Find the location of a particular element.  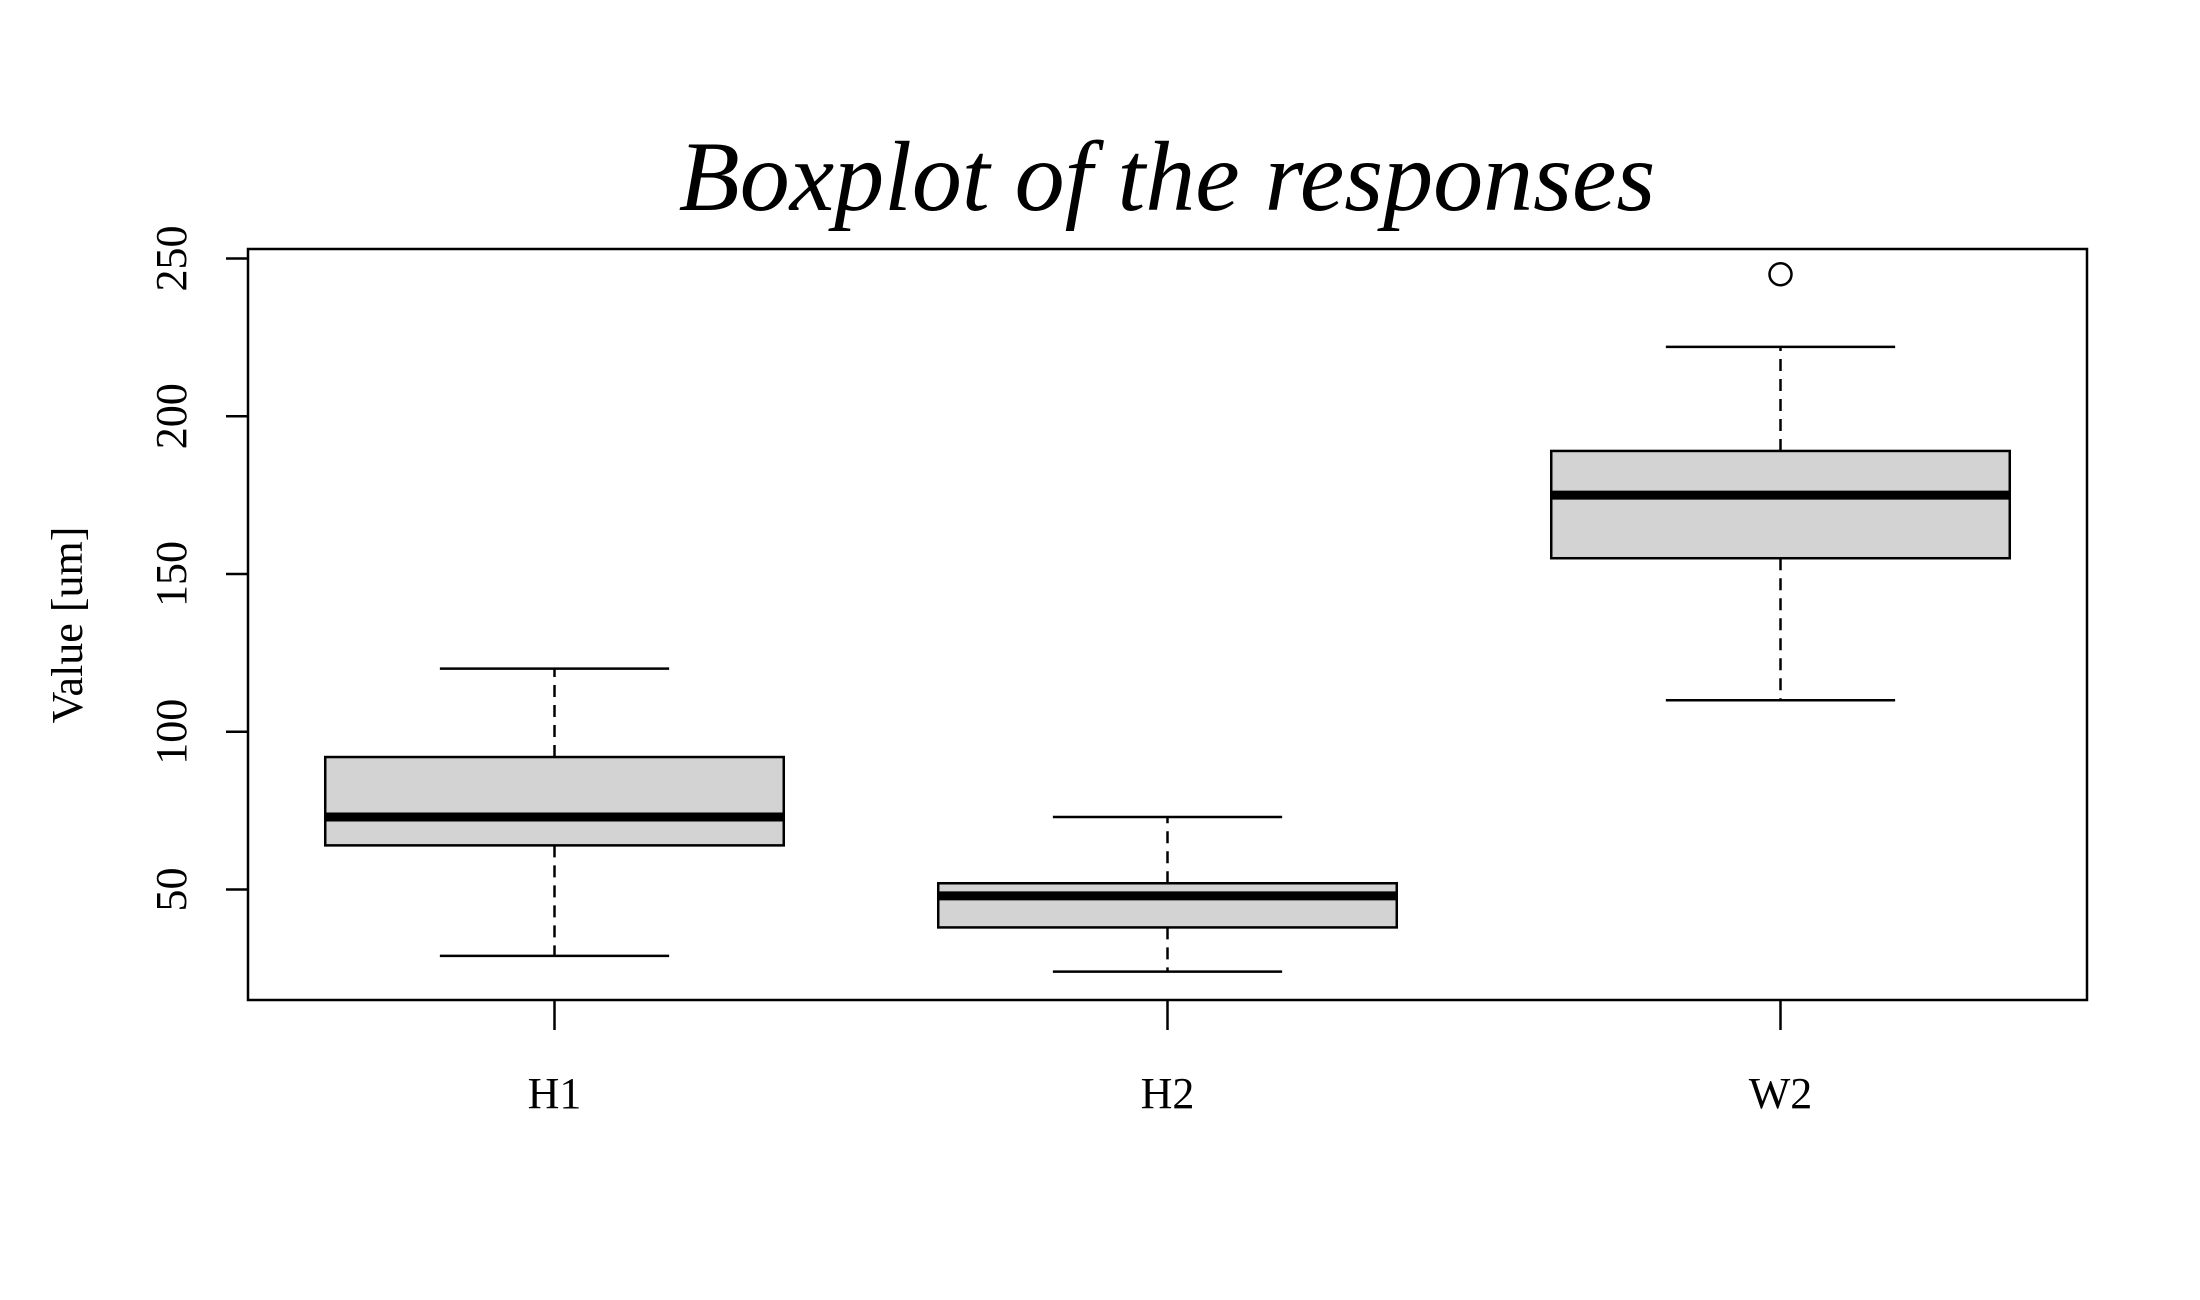

box-h2 is located at coordinates (1167, 894).